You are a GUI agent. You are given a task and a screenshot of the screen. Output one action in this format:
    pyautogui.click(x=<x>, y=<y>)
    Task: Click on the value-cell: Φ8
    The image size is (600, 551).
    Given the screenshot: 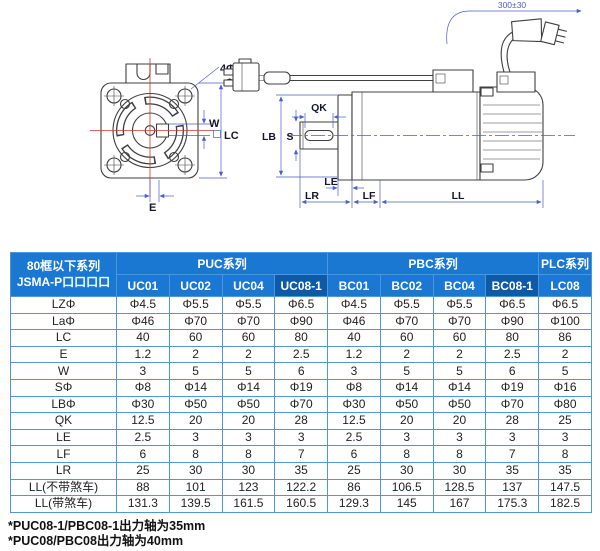 What is the action you would take?
    pyautogui.click(x=354, y=387)
    